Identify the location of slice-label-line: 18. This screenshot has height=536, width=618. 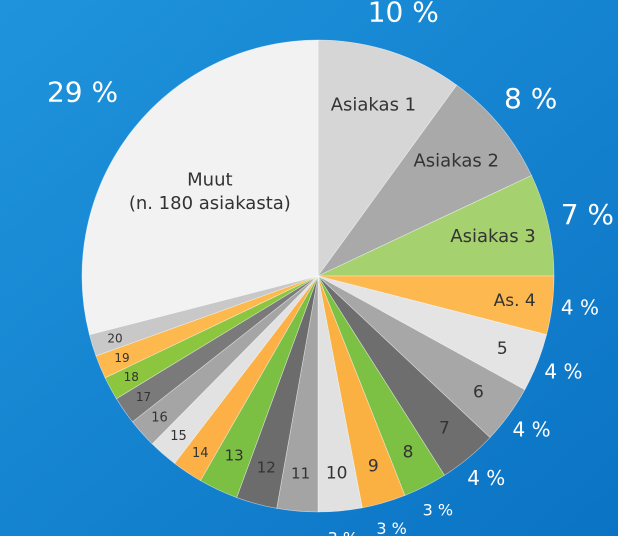
(131, 377).